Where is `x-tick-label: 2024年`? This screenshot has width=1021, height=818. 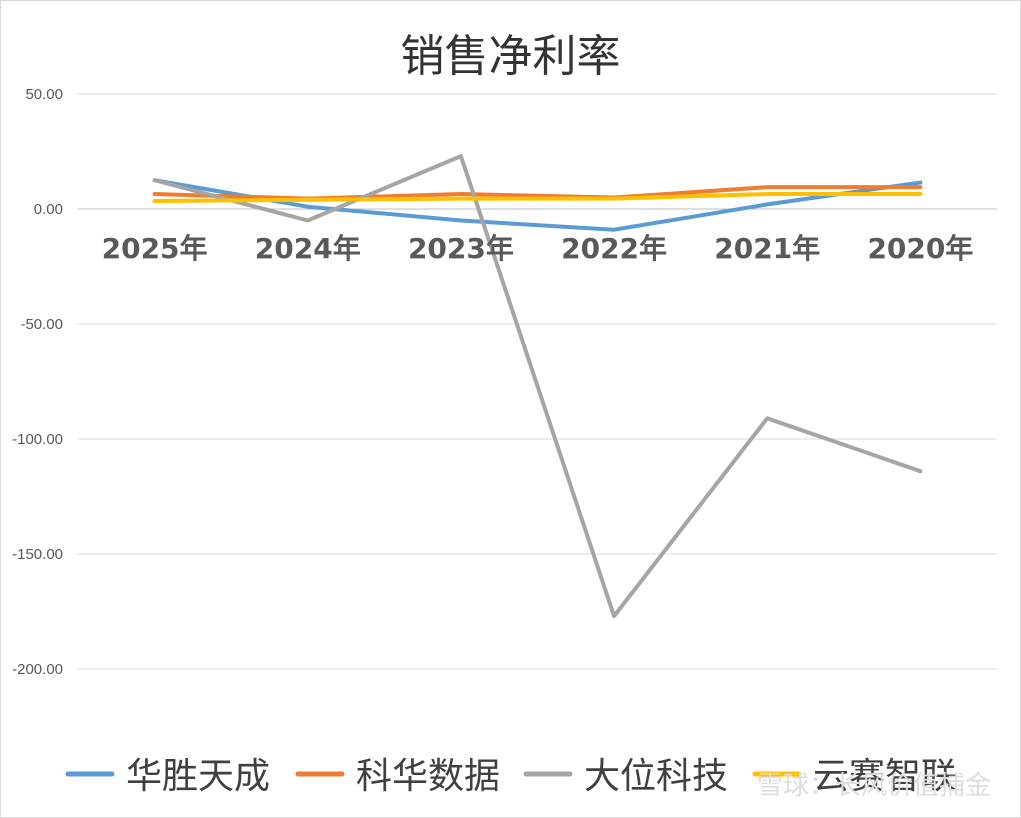 x-tick-label: 2024年 is located at coordinates (308, 248).